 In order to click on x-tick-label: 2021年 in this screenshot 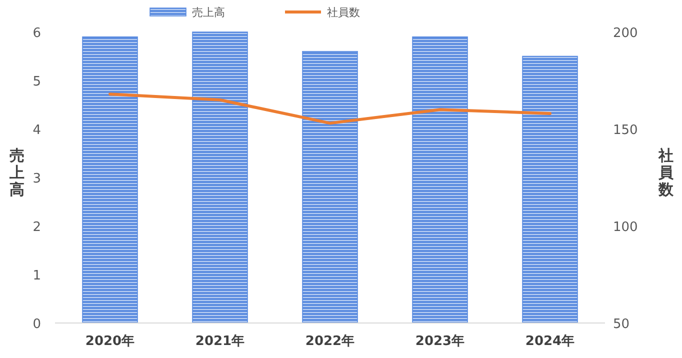, I will do `click(220, 341)`.